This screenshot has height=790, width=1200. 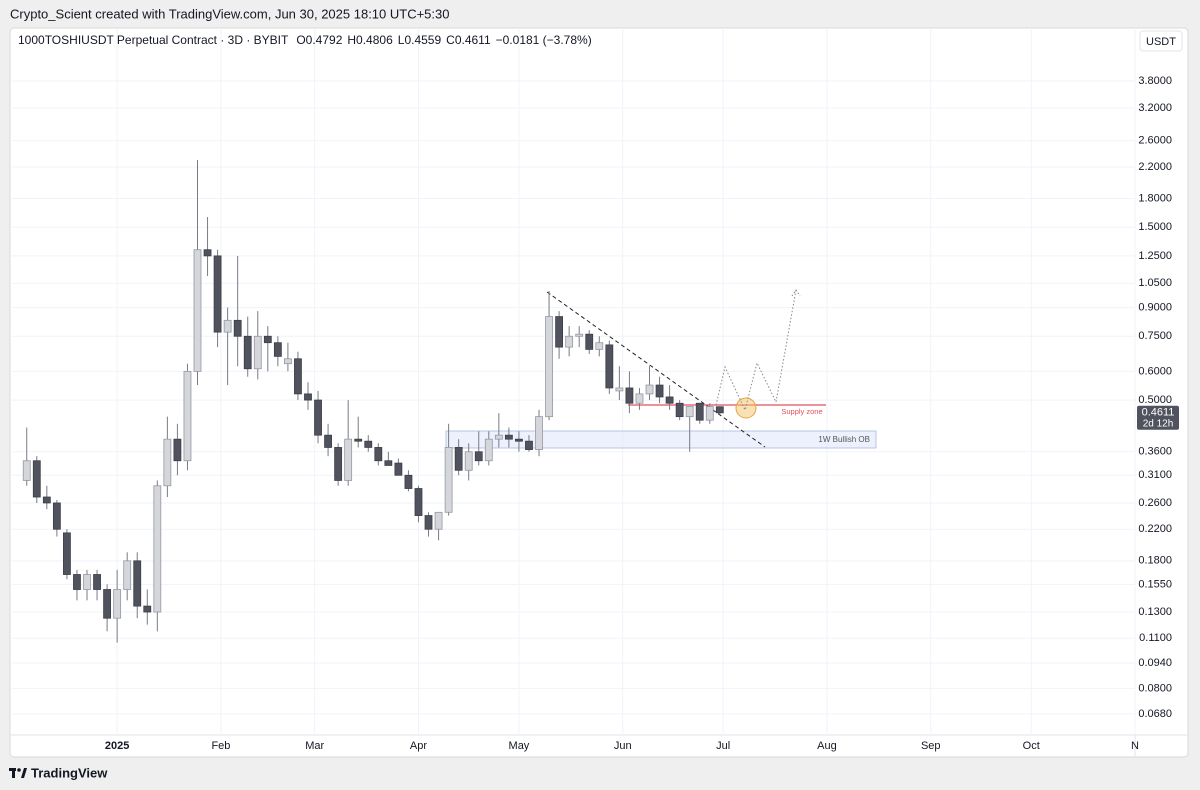 I want to click on supply-label: Supply zone, so click(x=801, y=411).